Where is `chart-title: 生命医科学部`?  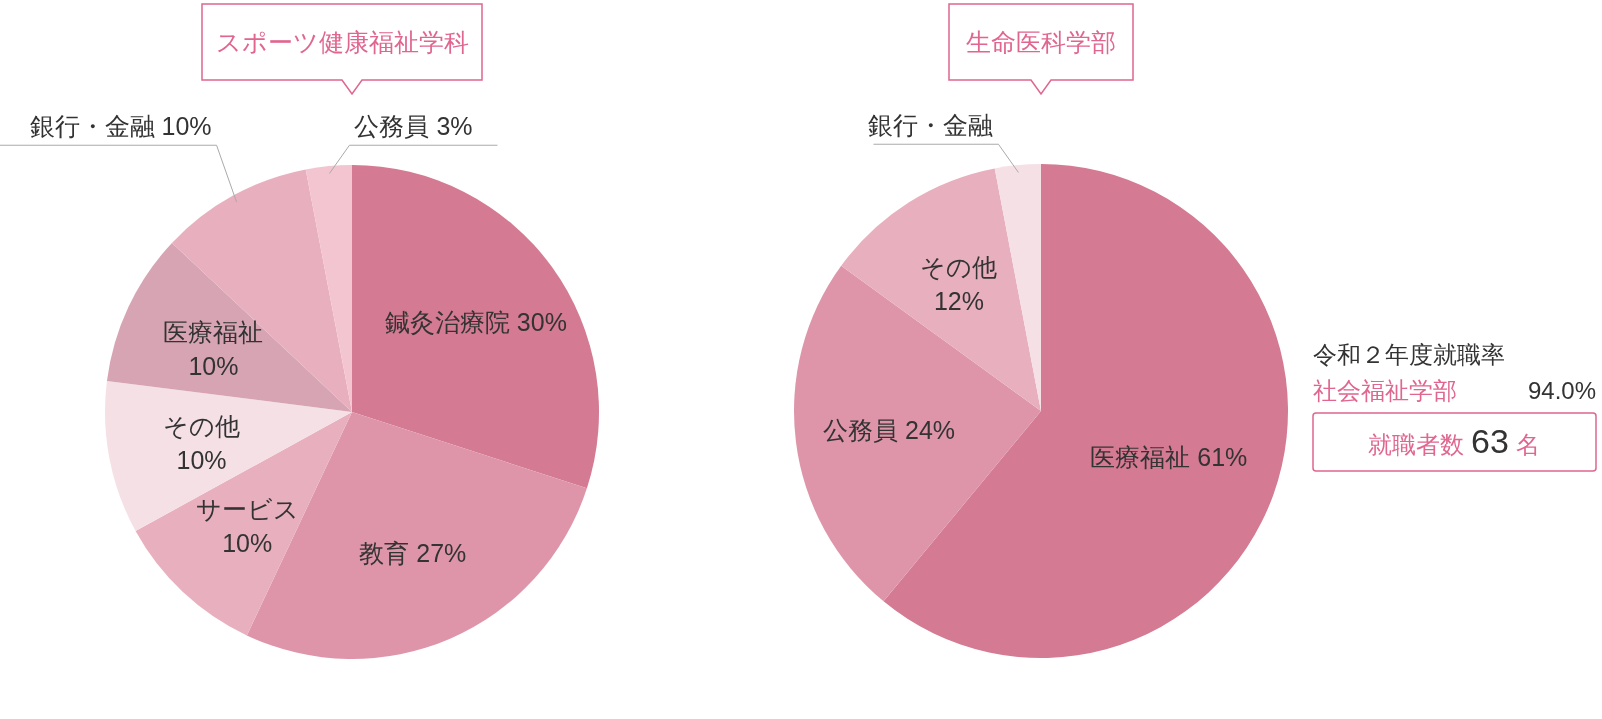
chart-title: 生命医科学部 is located at coordinates (1041, 42).